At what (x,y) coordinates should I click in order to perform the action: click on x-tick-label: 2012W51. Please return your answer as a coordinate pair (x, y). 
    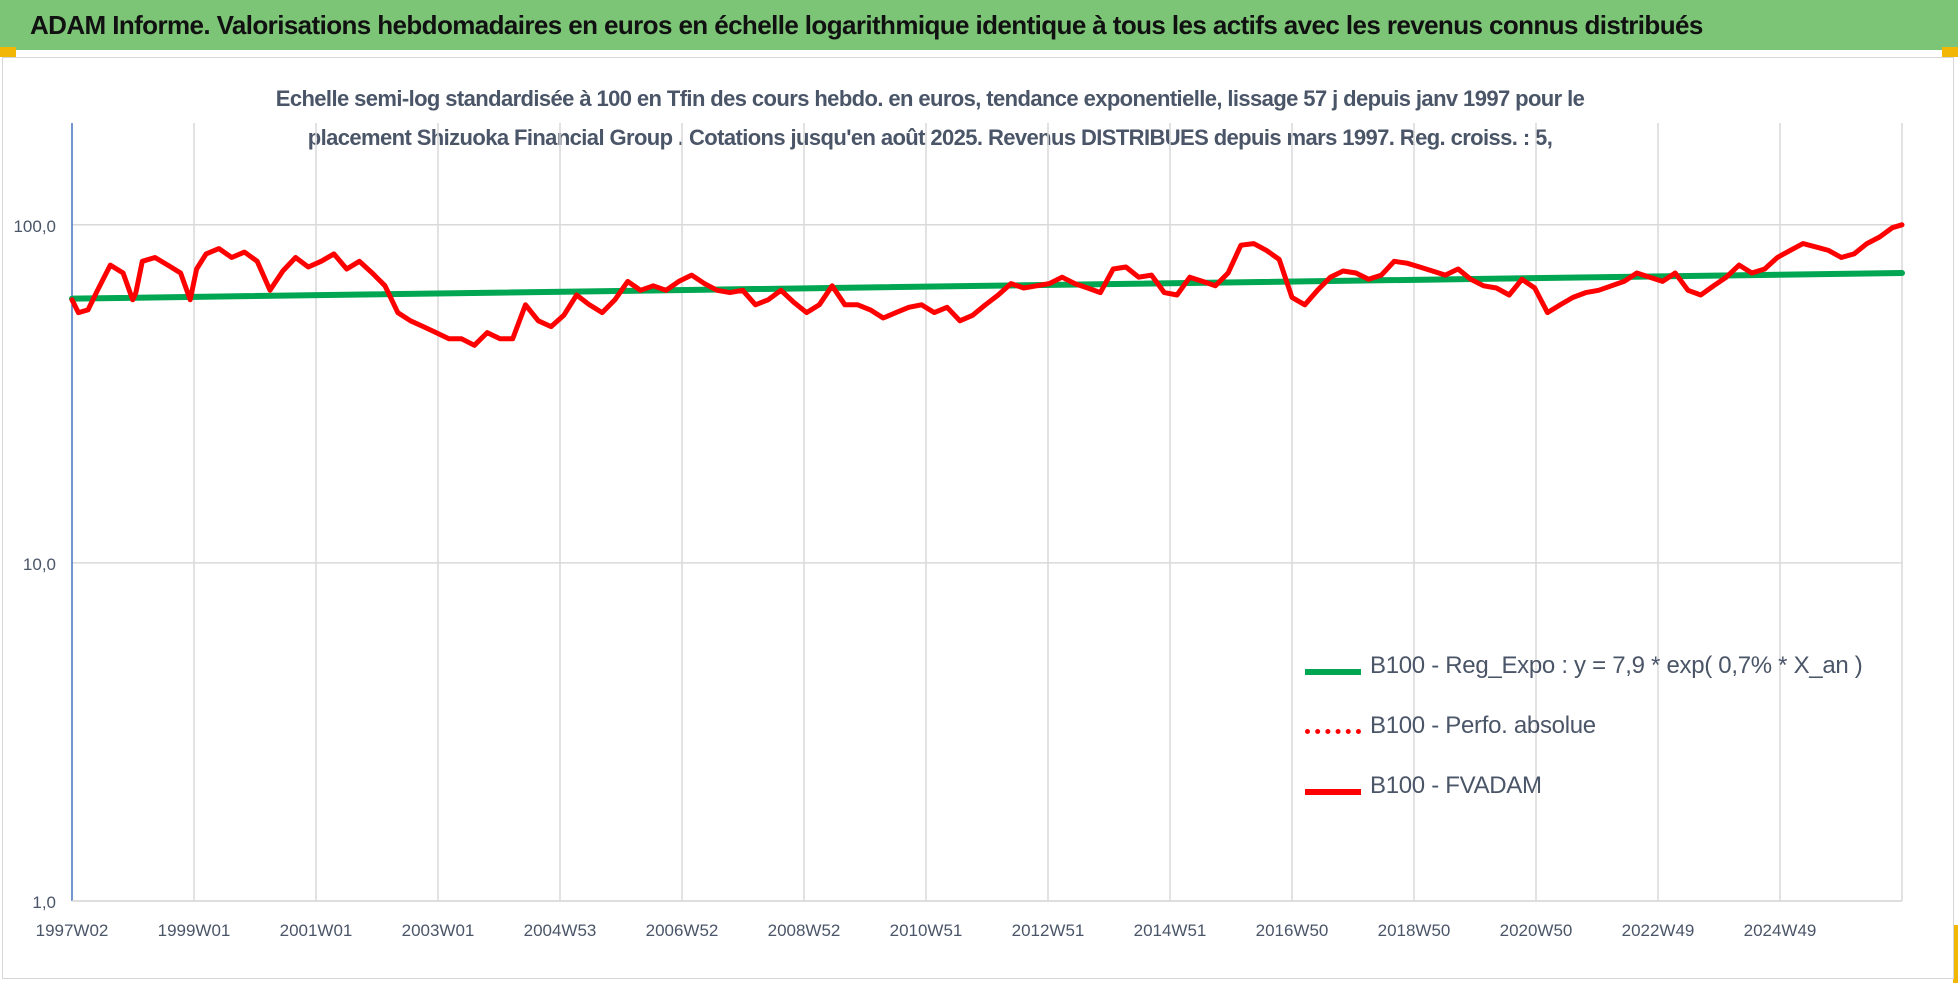
    Looking at the image, I should click on (1048, 930).